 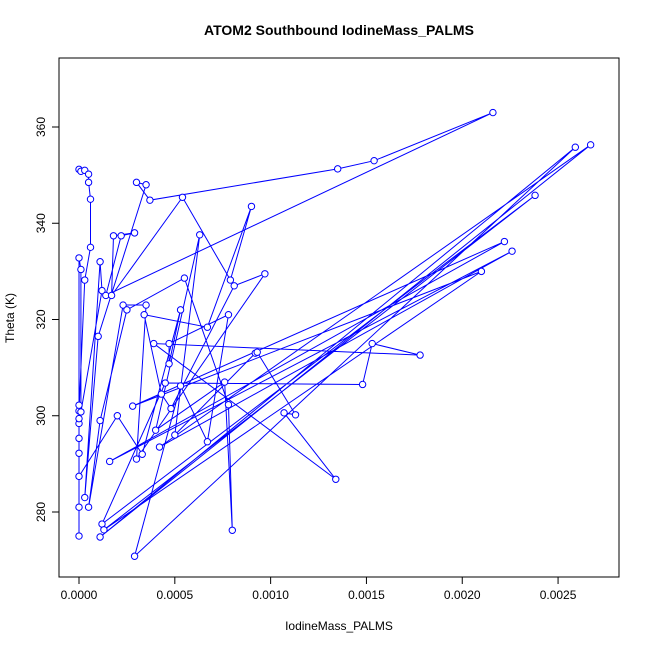 What do you see at coordinates (339, 626) in the screenshot?
I see `x-axis-label: IodineMass_PALMS` at bounding box center [339, 626].